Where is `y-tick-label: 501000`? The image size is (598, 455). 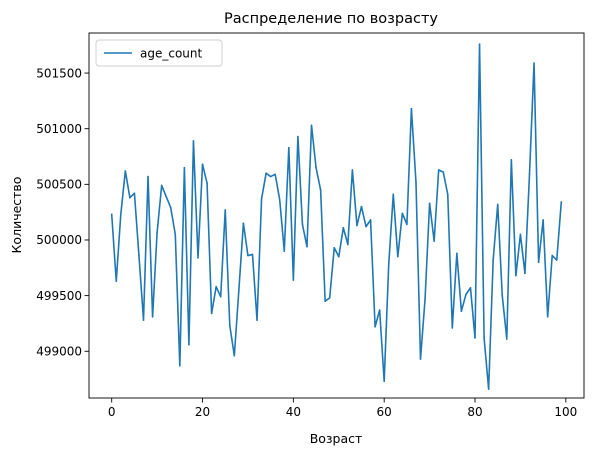 y-tick-label: 501000 is located at coordinates (59, 129).